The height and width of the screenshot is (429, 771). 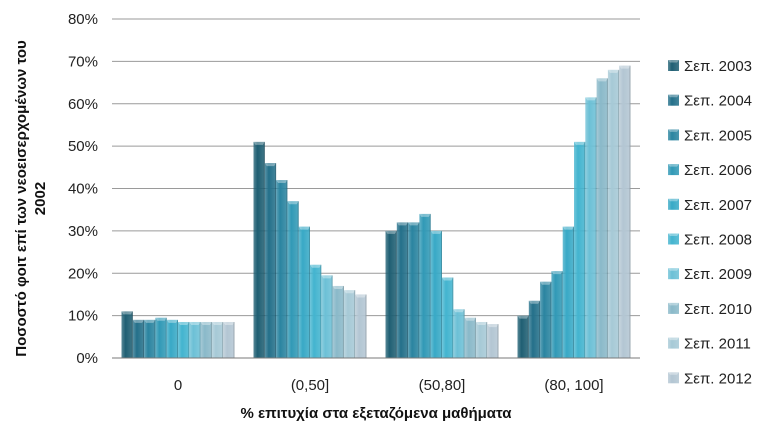 What do you see at coordinates (83, 19) in the screenshot?
I see `y-tick-label: 80%` at bounding box center [83, 19].